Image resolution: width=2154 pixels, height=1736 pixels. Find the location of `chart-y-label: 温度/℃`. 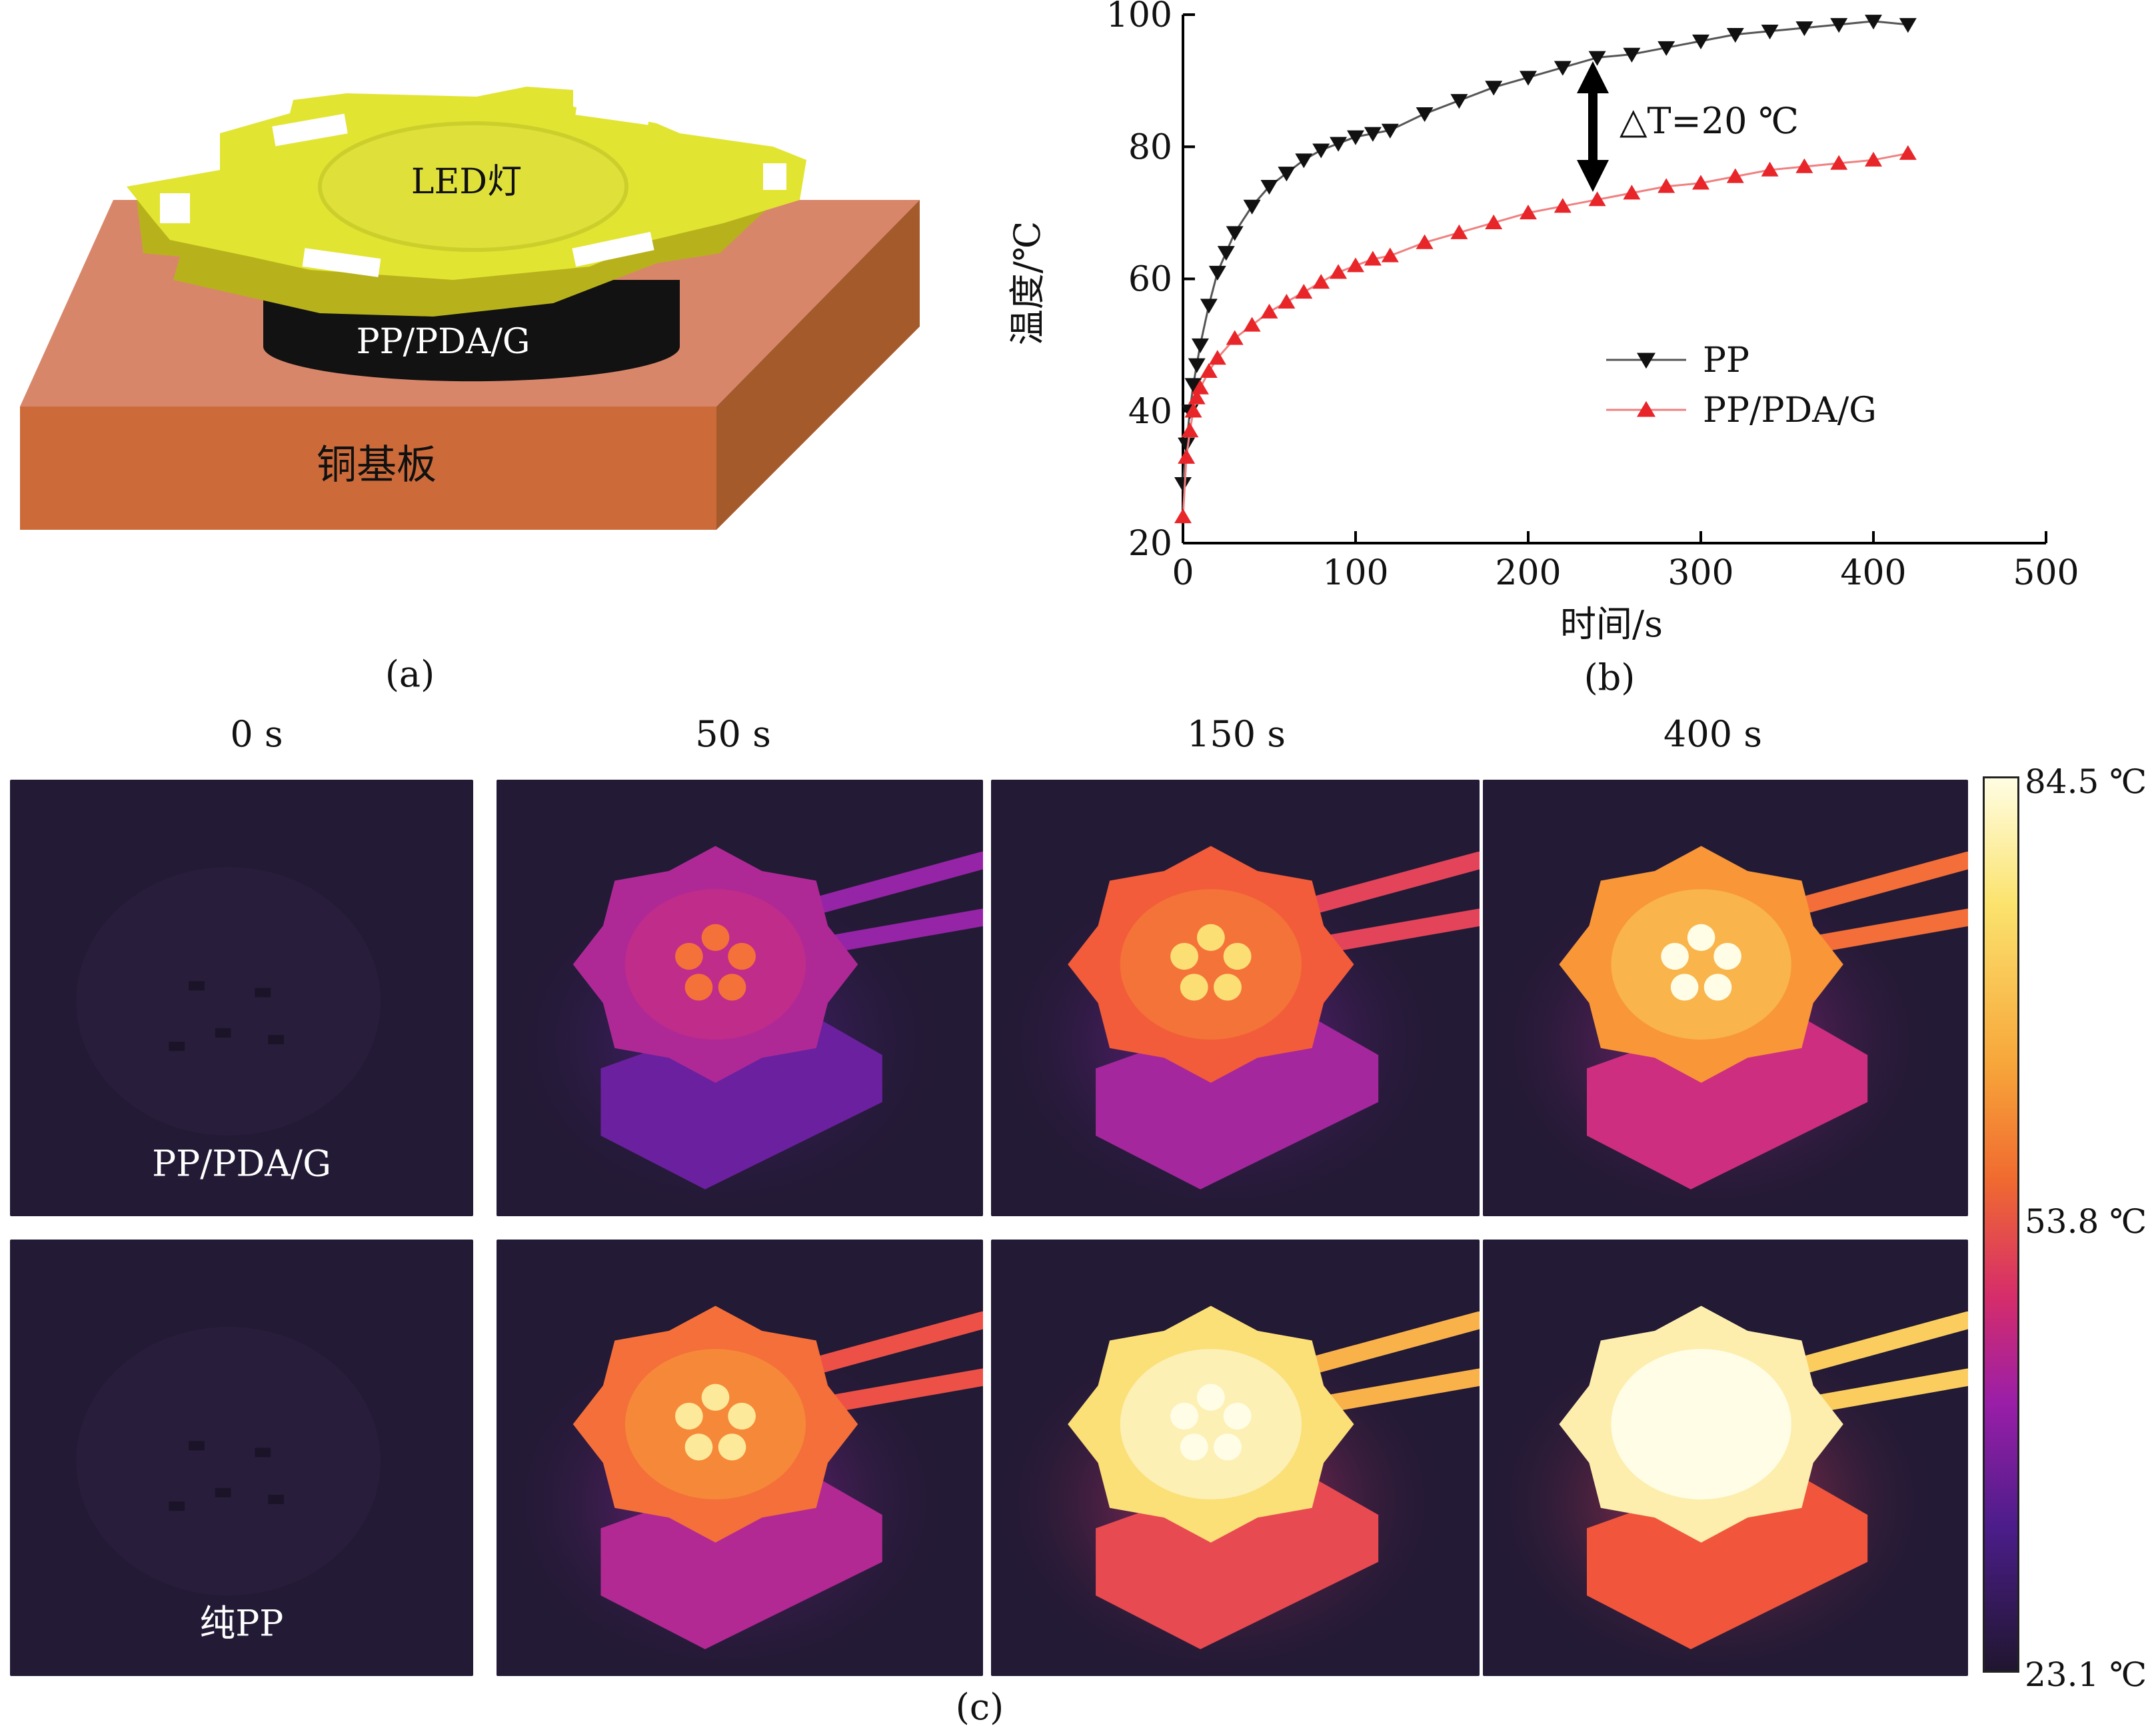

chart-y-label: 温度/℃ is located at coordinates (1027, 283).